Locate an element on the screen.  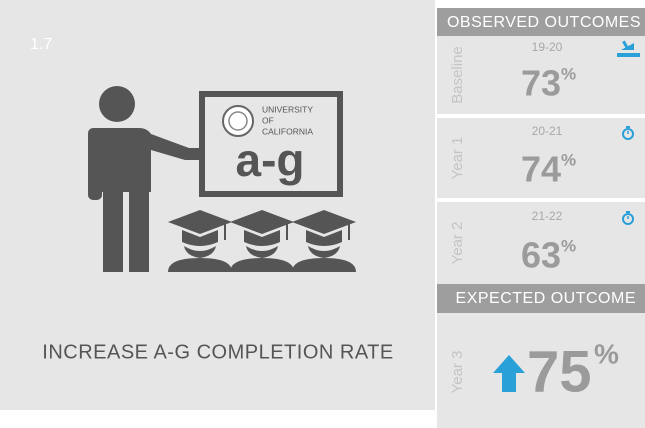
goal-title: INCREASE A-G COMPLETION RATE is located at coordinates (217, 352).